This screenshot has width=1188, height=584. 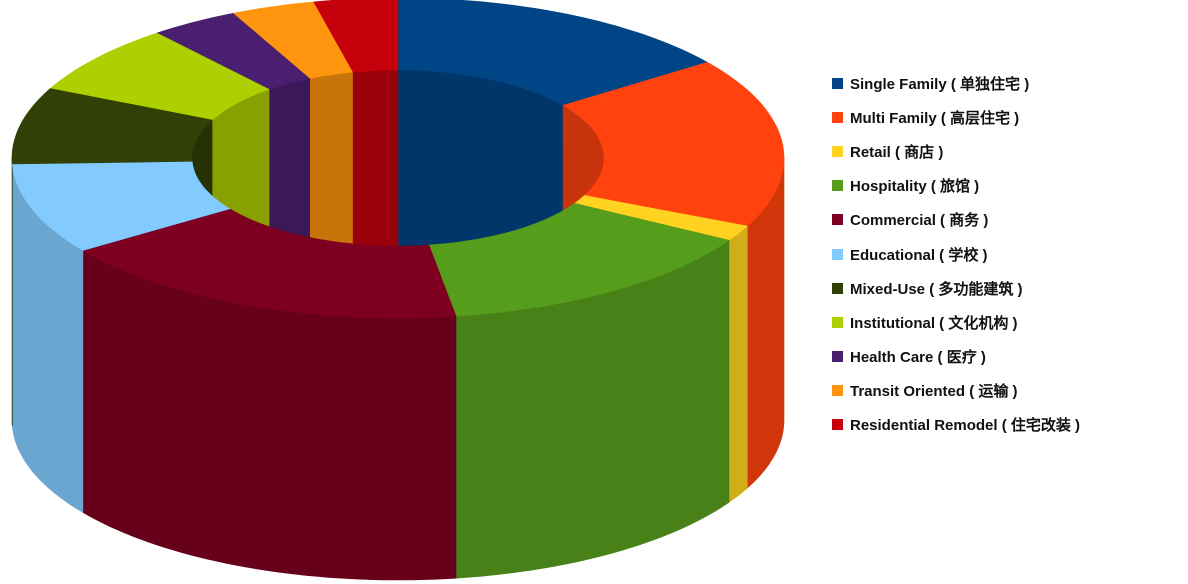 I want to click on legend-item: Institutional ( 文化机构 ), so click(x=1007, y=322).